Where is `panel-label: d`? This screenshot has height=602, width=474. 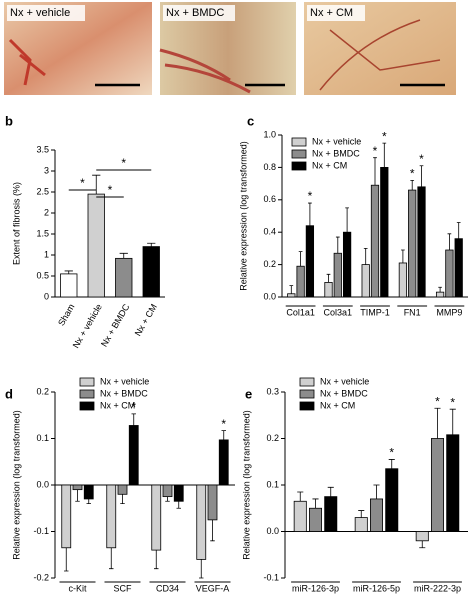
panel-label: d is located at coordinates (9, 393).